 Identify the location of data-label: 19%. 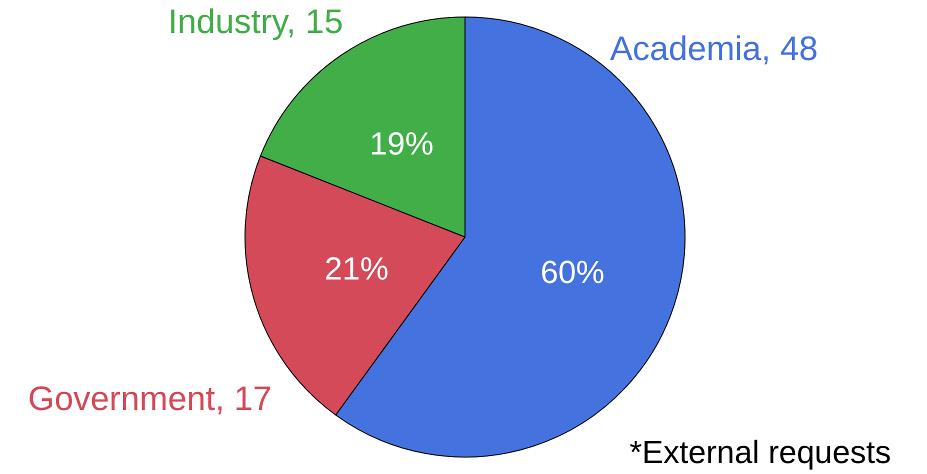
(401, 144).